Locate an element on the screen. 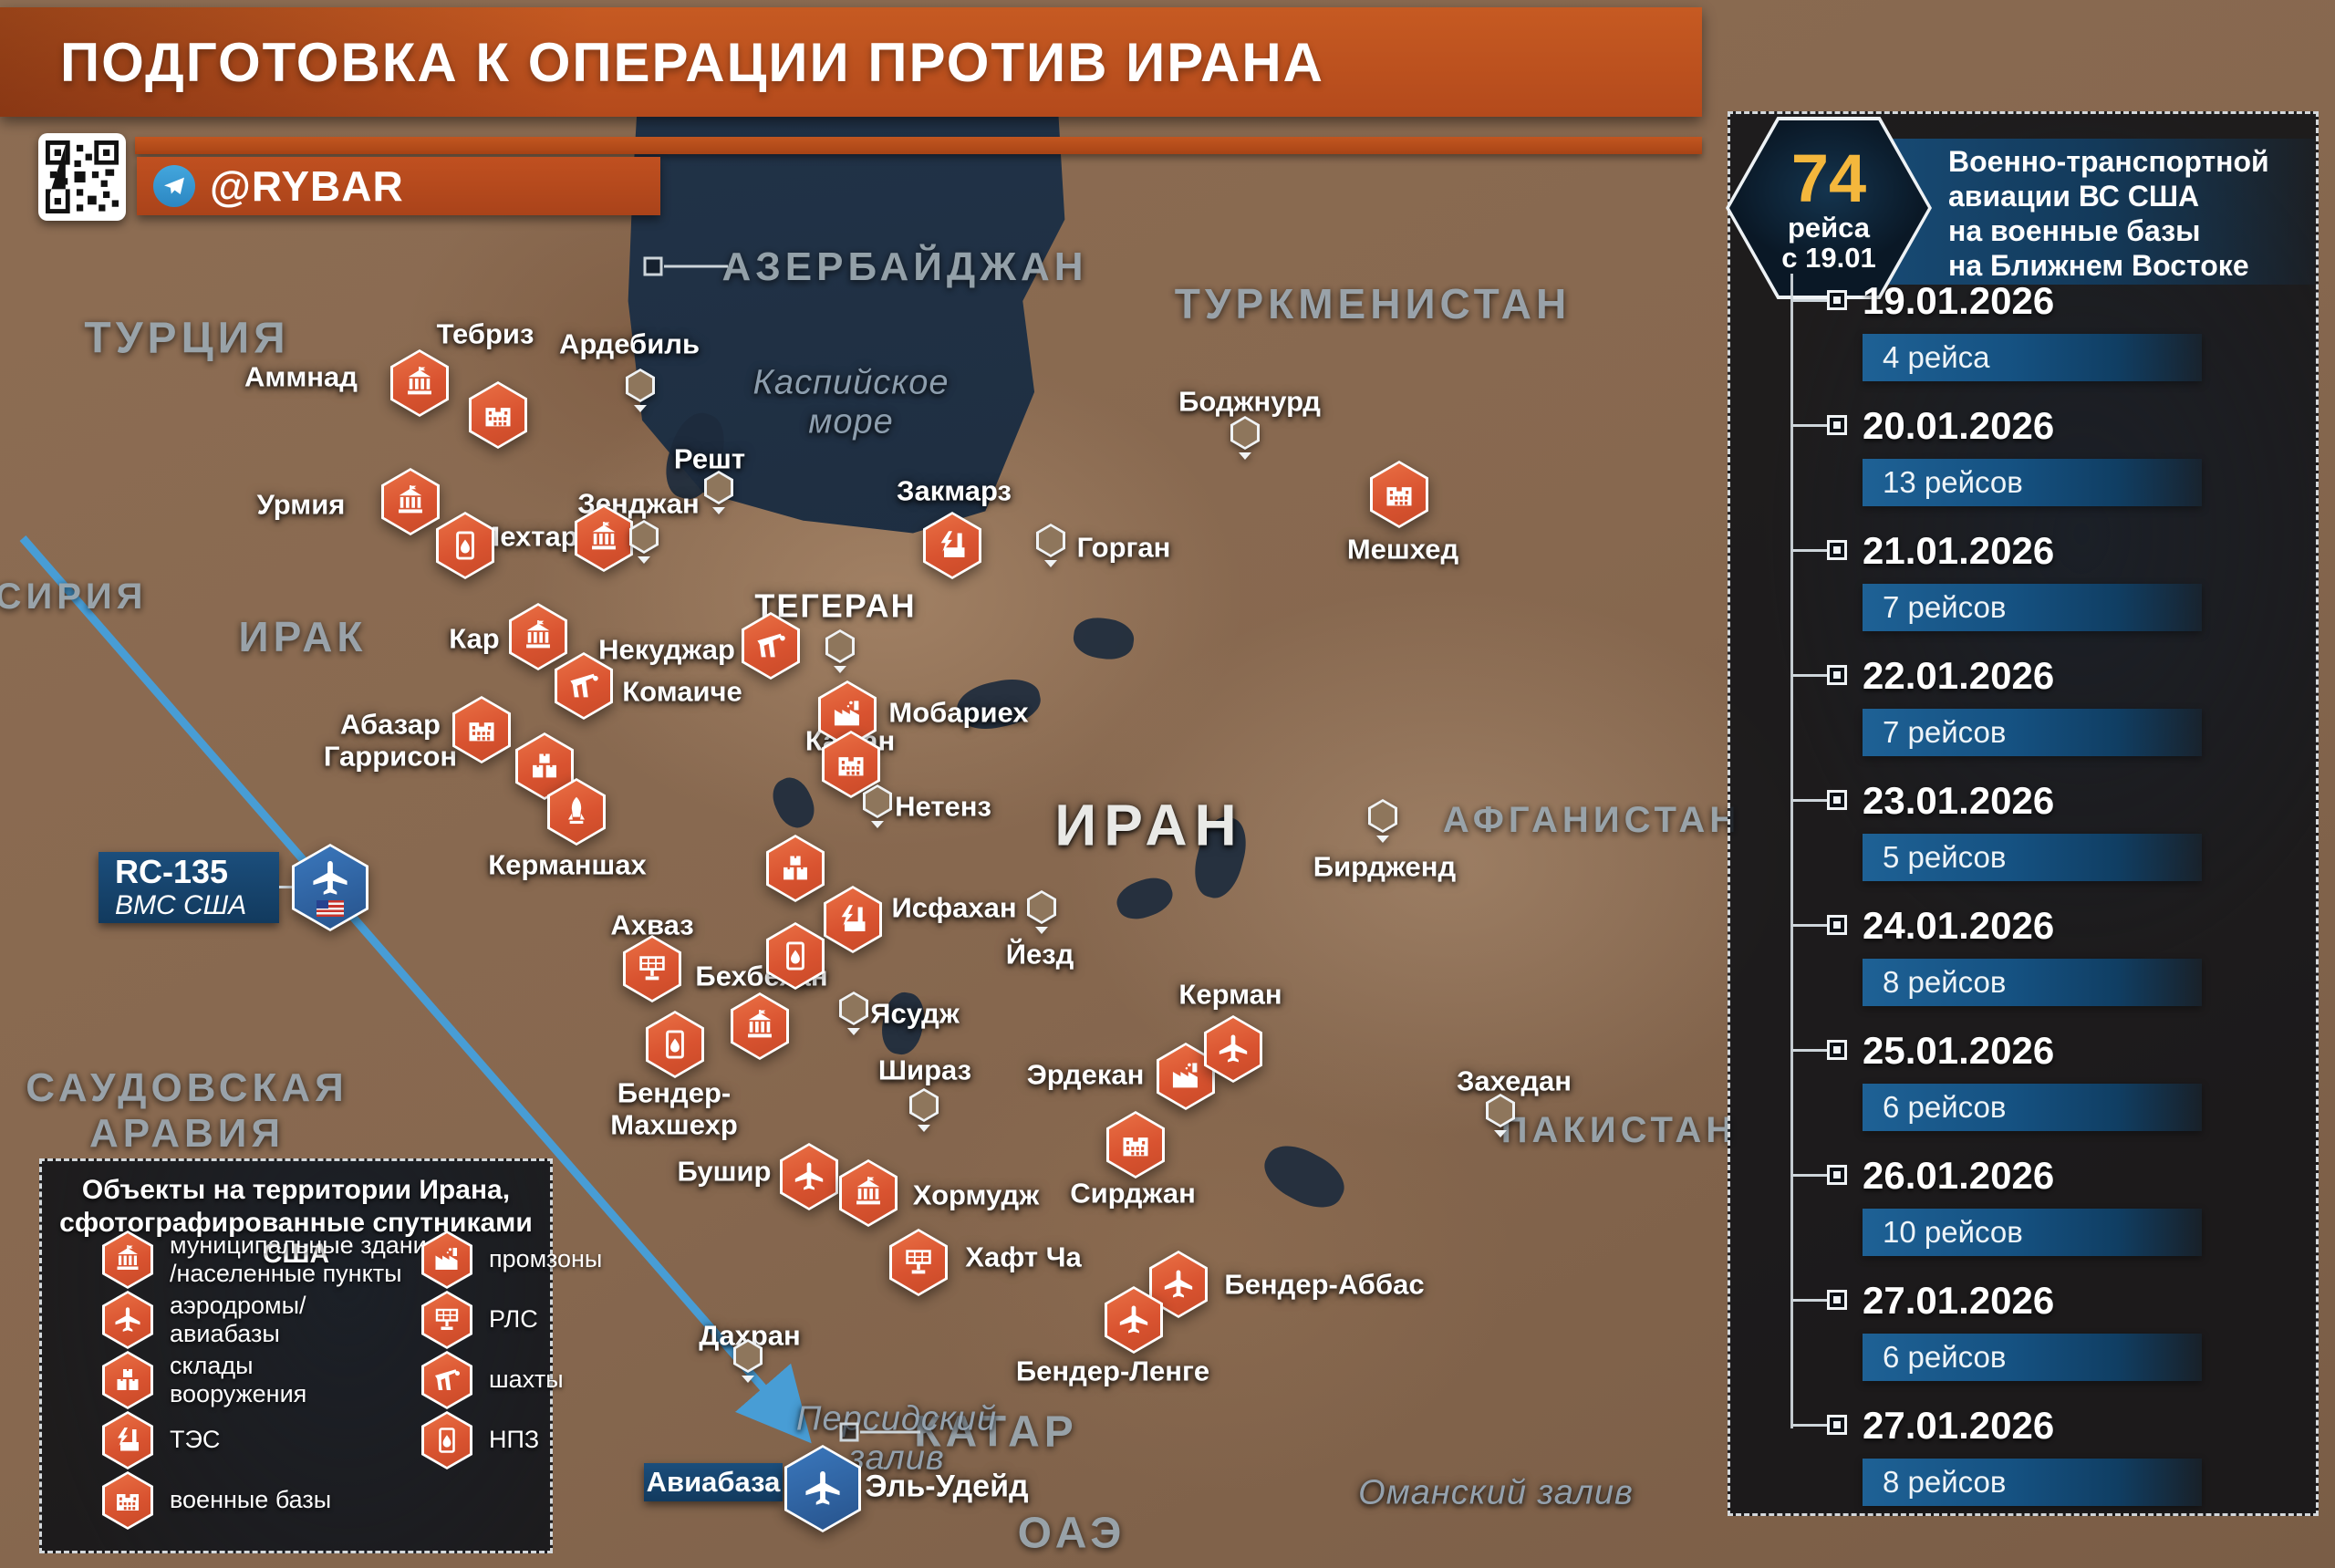 The width and height of the screenshot is (2335, 1568). city-pin-zanjan is located at coordinates (644, 542).